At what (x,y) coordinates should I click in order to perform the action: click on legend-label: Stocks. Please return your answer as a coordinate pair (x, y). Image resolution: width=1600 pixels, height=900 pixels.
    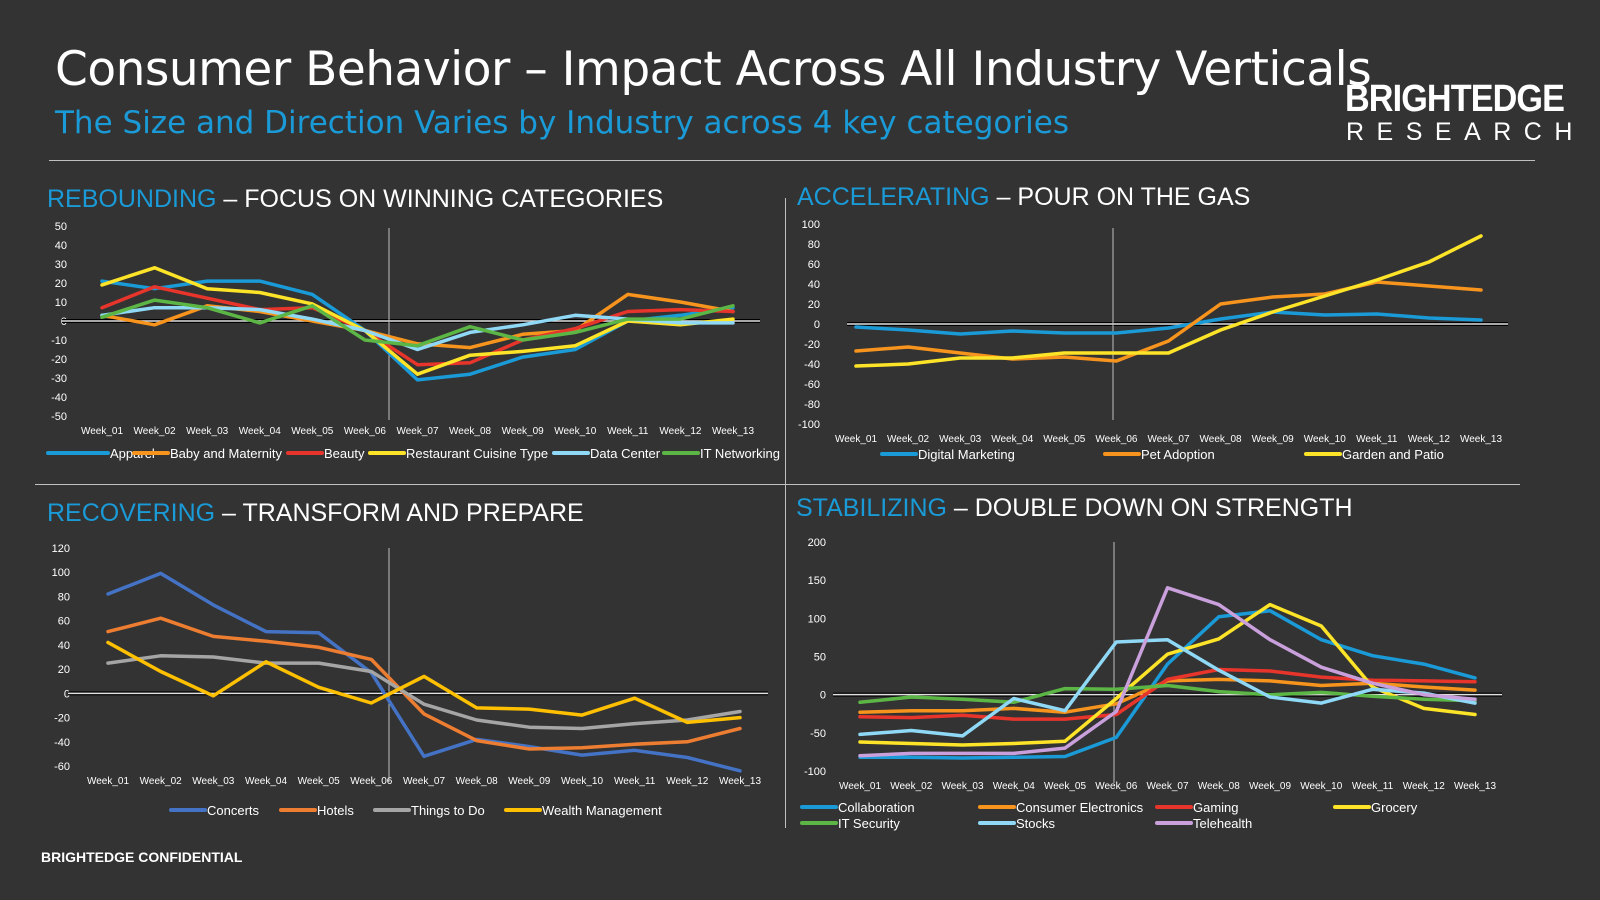
    Looking at the image, I should click on (1036, 823).